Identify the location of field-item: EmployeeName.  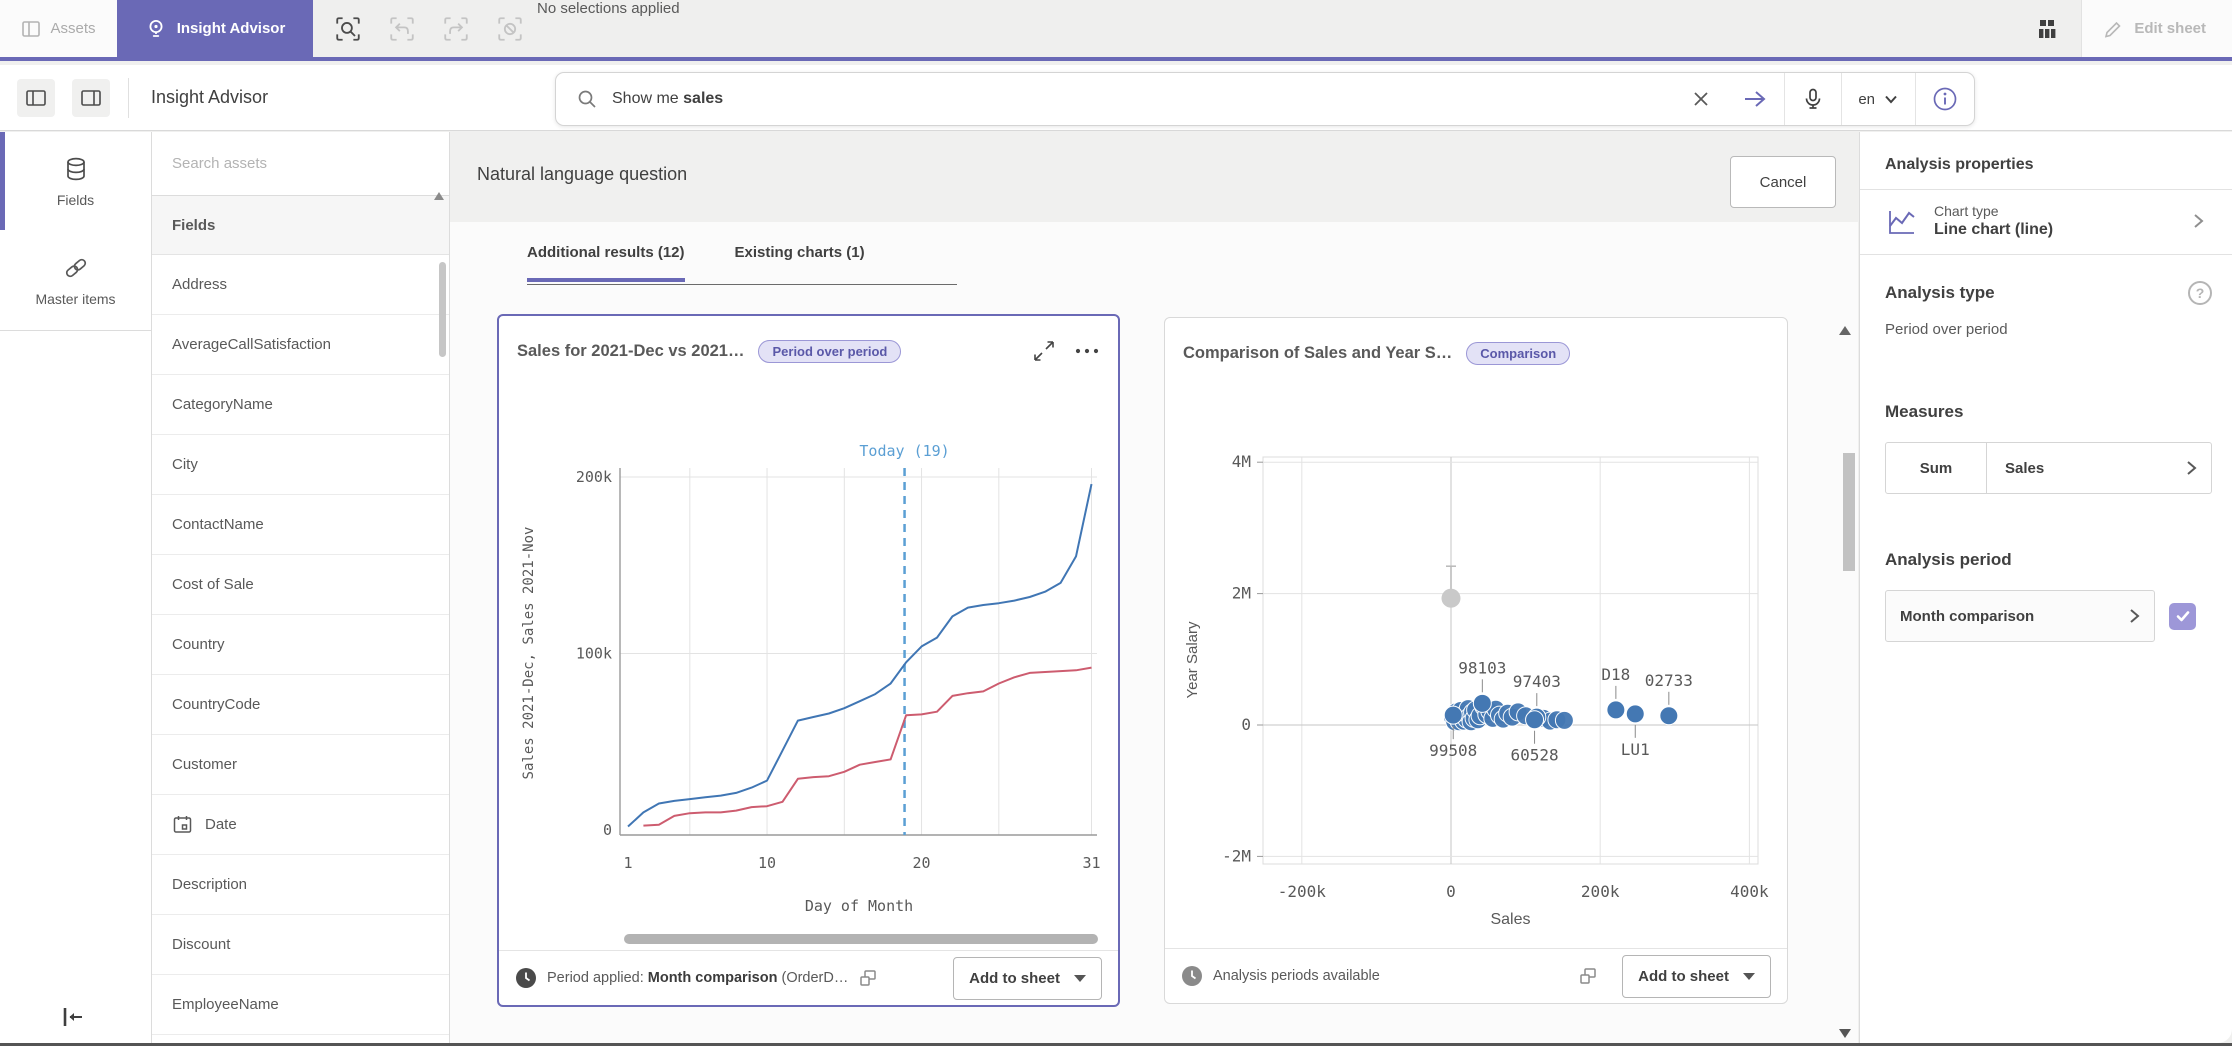
(300, 1005).